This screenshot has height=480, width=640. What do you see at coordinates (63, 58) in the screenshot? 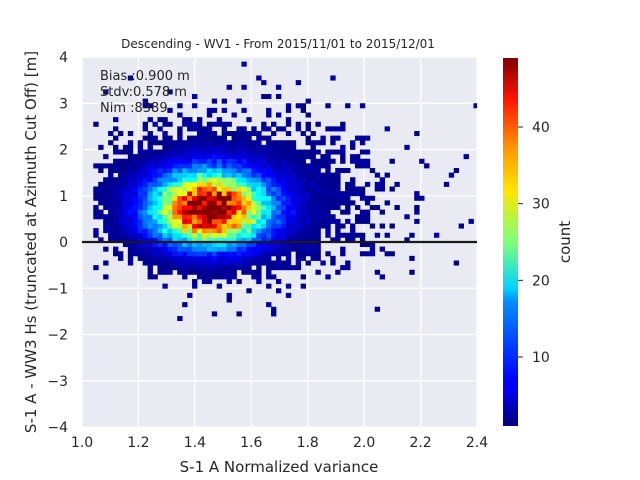
I see `y-tick-label: 4` at bounding box center [63, 58].